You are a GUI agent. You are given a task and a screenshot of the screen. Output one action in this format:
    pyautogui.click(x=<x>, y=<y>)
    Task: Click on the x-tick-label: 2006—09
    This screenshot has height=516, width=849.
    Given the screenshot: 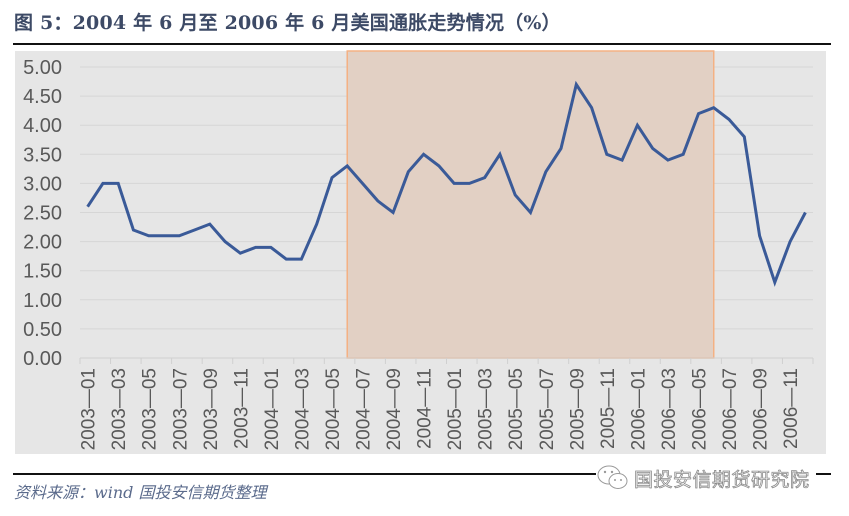 What is the action you would take?
    pyautogui.click(x=761, y=409)
    